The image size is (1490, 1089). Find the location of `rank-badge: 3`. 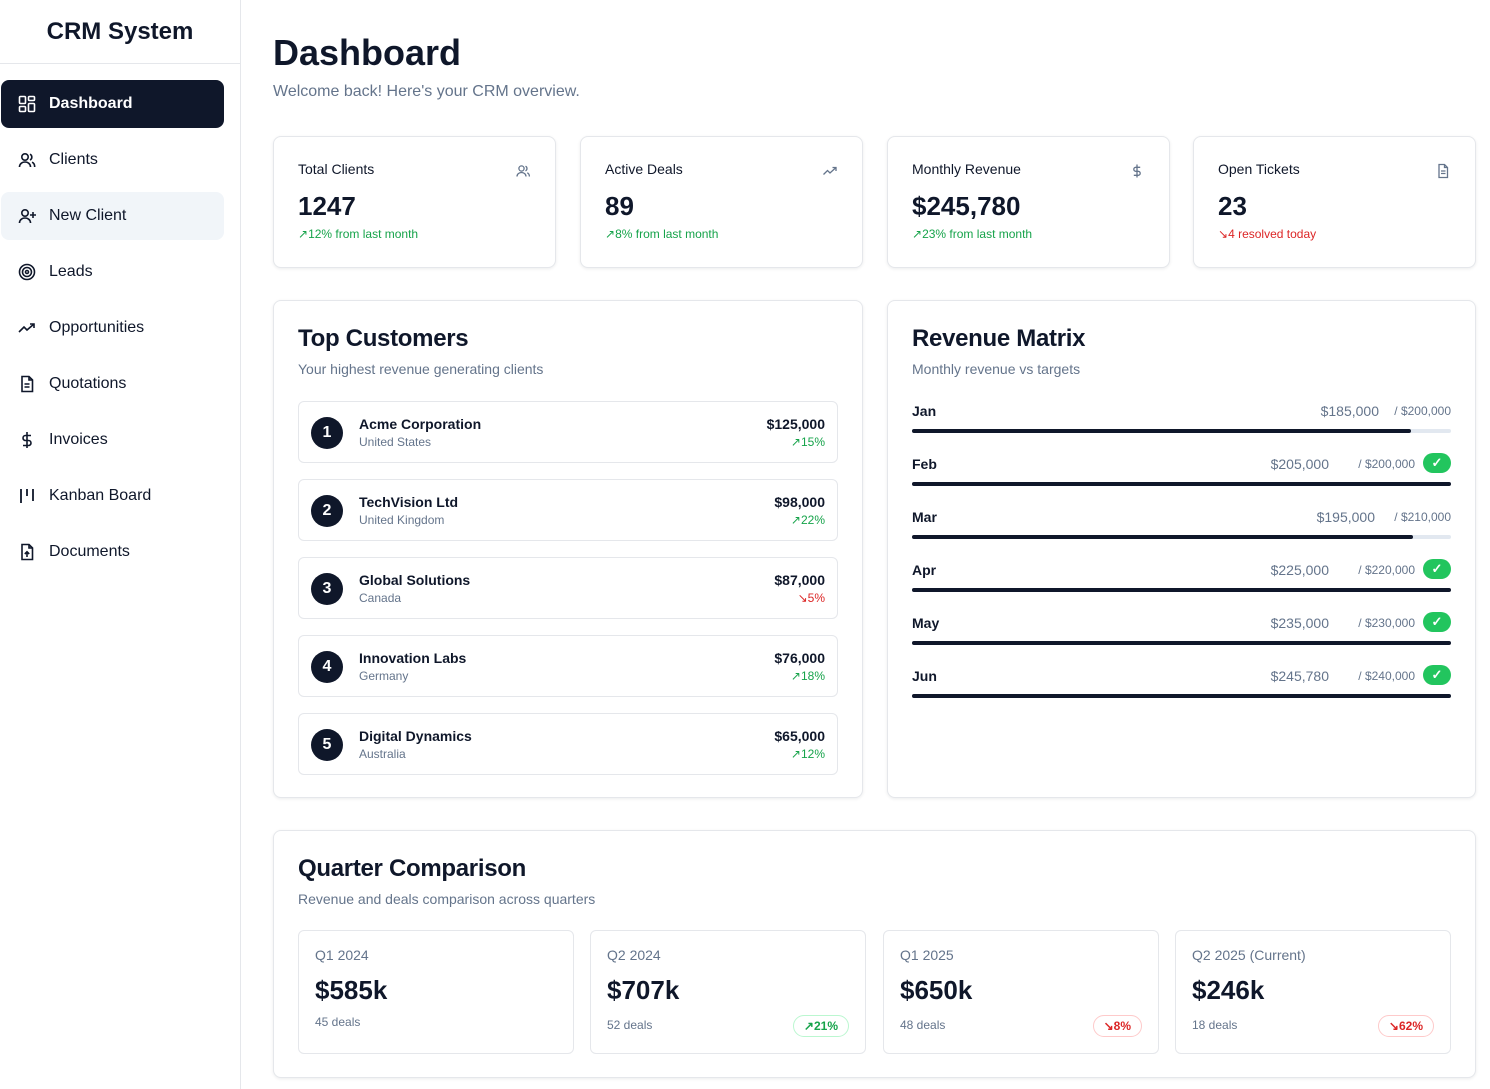

rank-badge: 3 is located at coordinates (327, 589).